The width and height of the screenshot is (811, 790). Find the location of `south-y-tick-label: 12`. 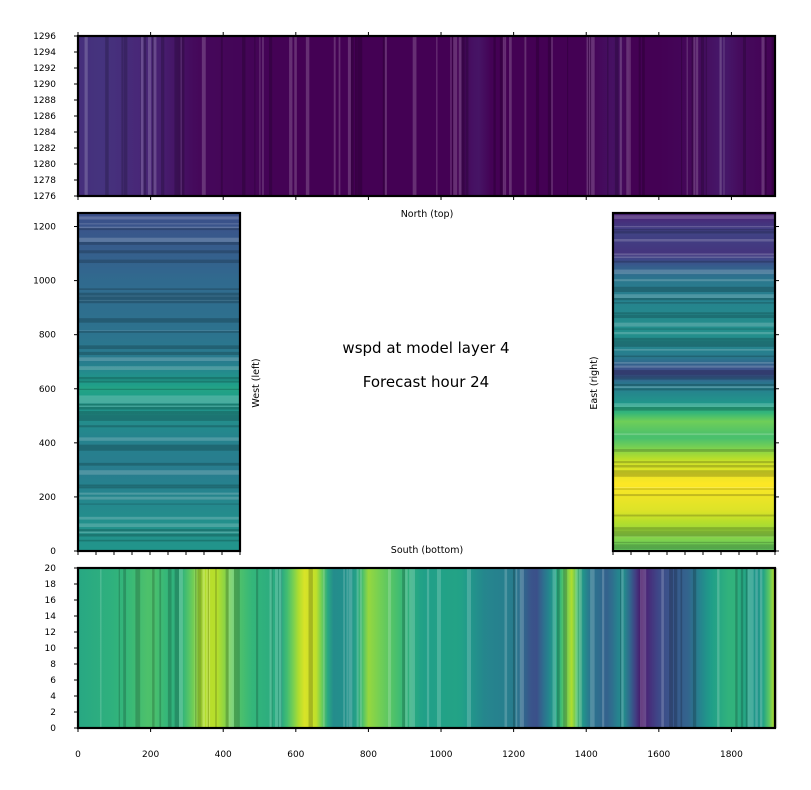

south-y-tick-label: 12 is located at coordinates (50, 633).